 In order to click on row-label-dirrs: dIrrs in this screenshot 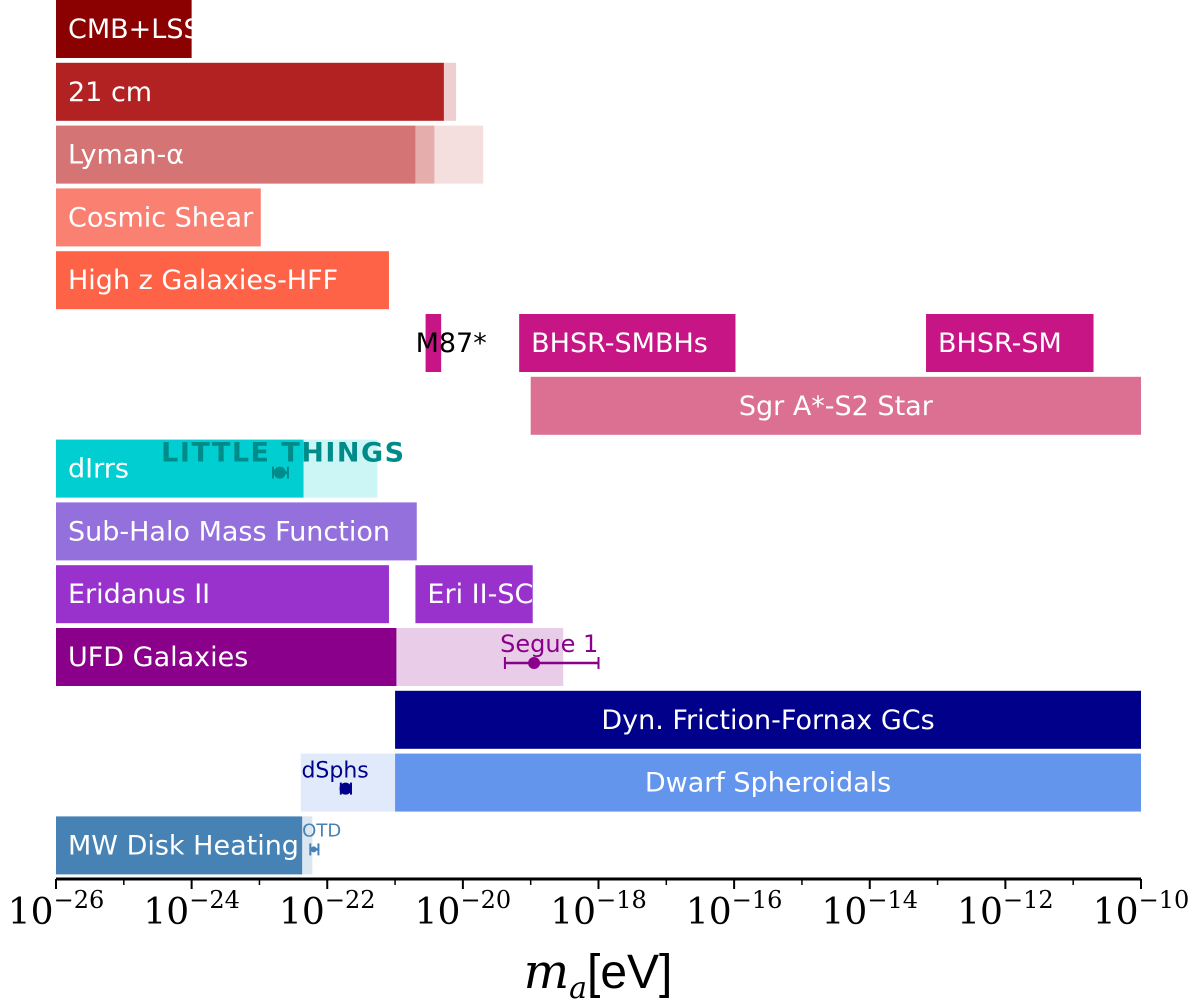, I will do `click(98, 469)`.